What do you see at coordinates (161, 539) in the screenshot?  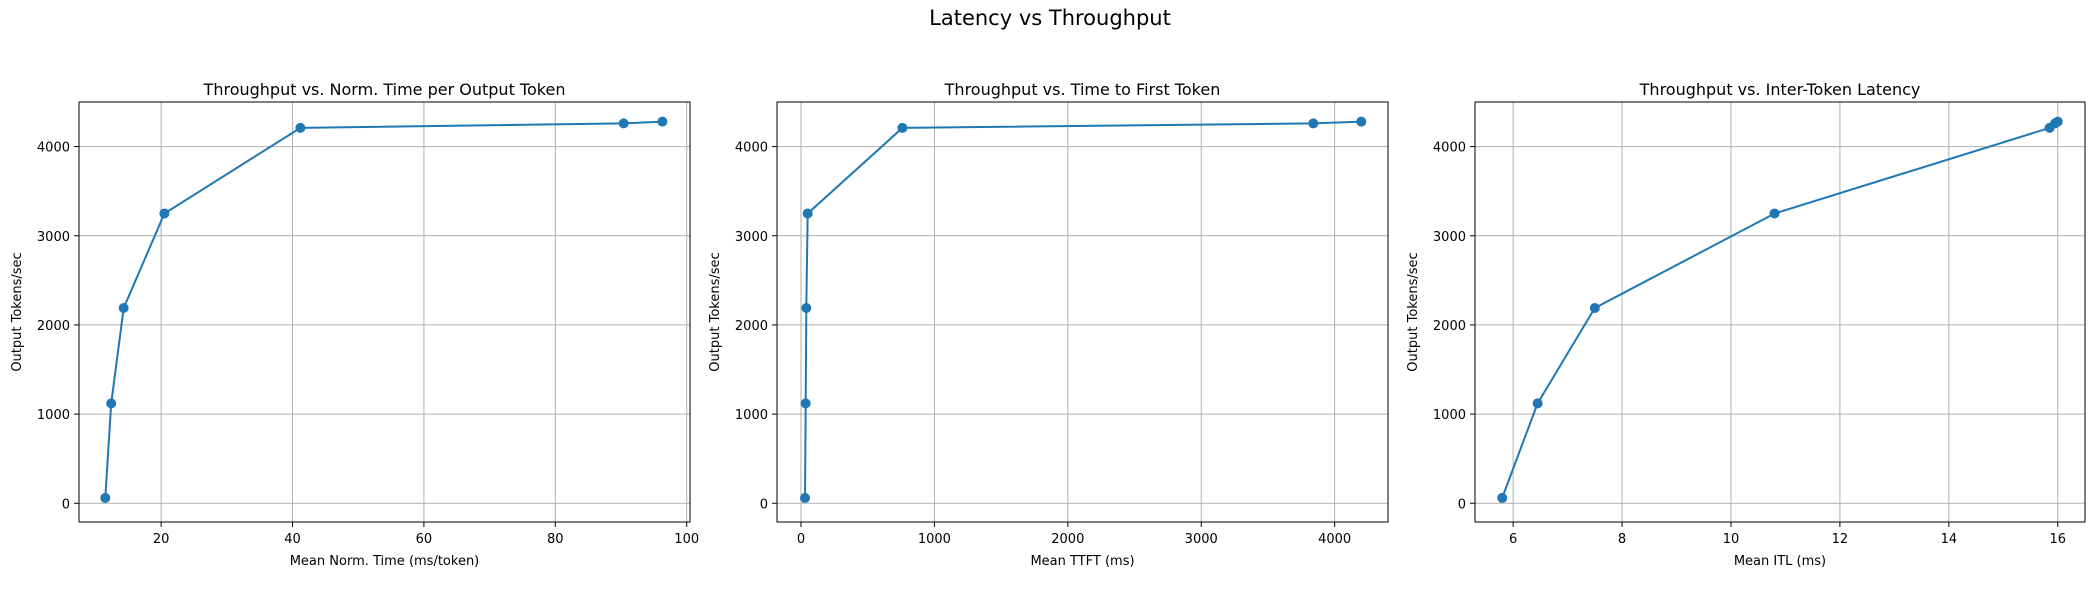 I see `x-tick-label: 20` at bounding box center [161, 539].